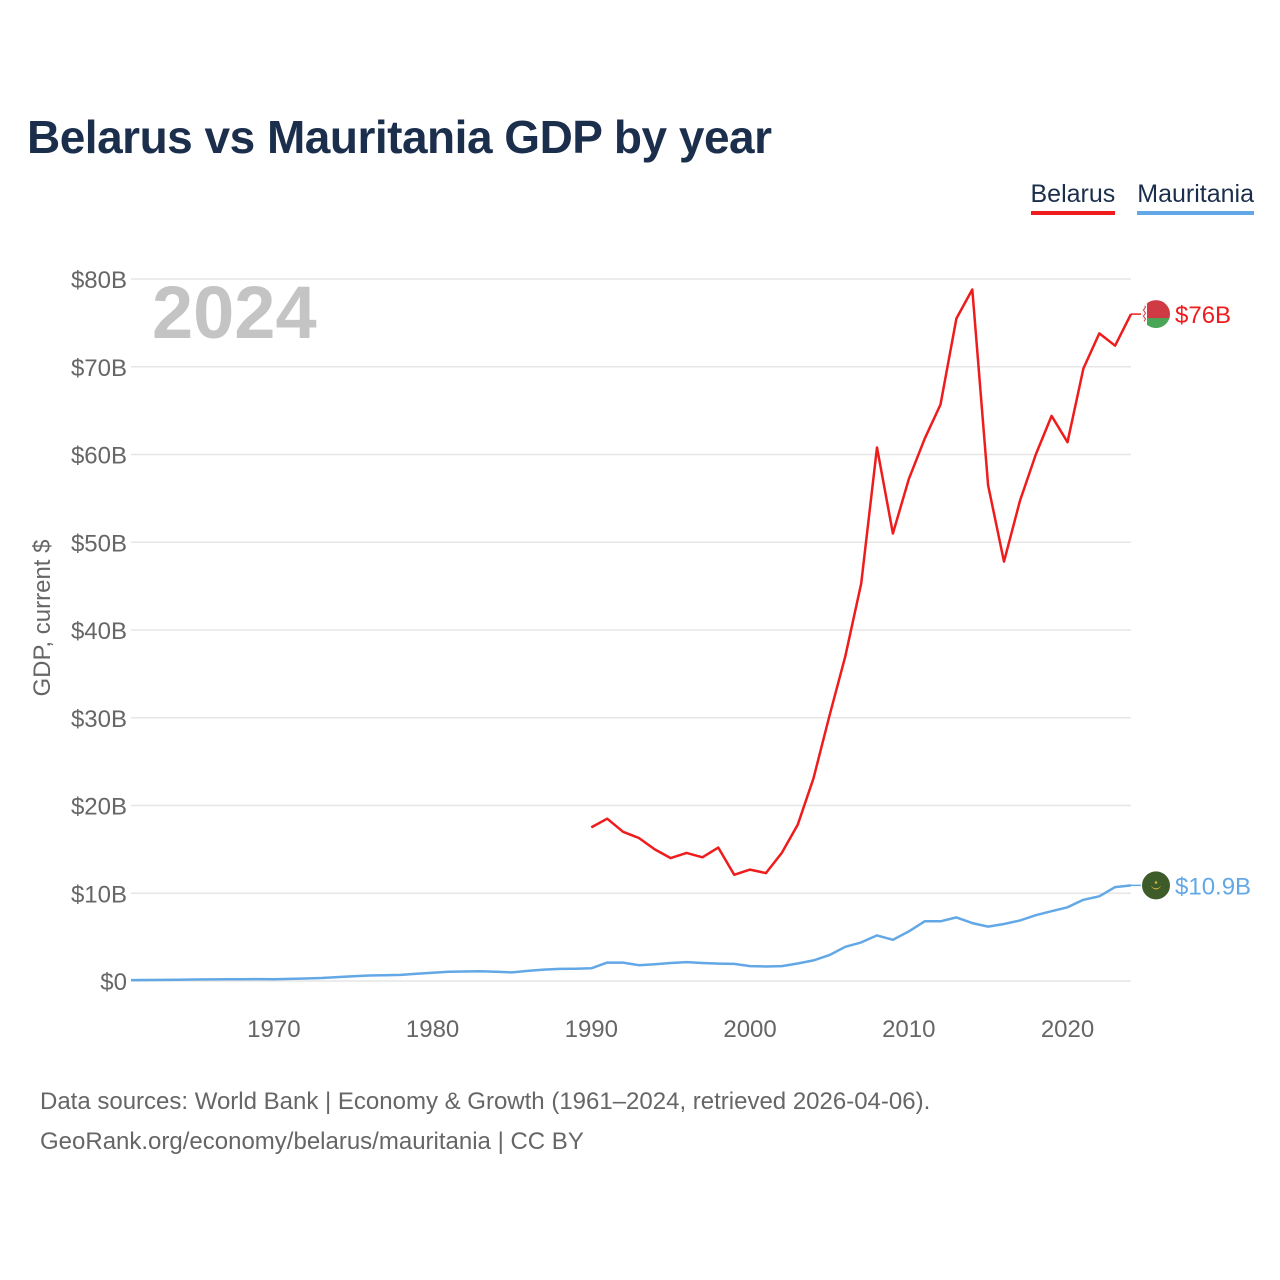 Image resolution: width=1280 pixels, height=1280 pixels. Describe the element at coordinates (908, 1029) in the screenshot. I see `x-tick-label: 2010` at that location.